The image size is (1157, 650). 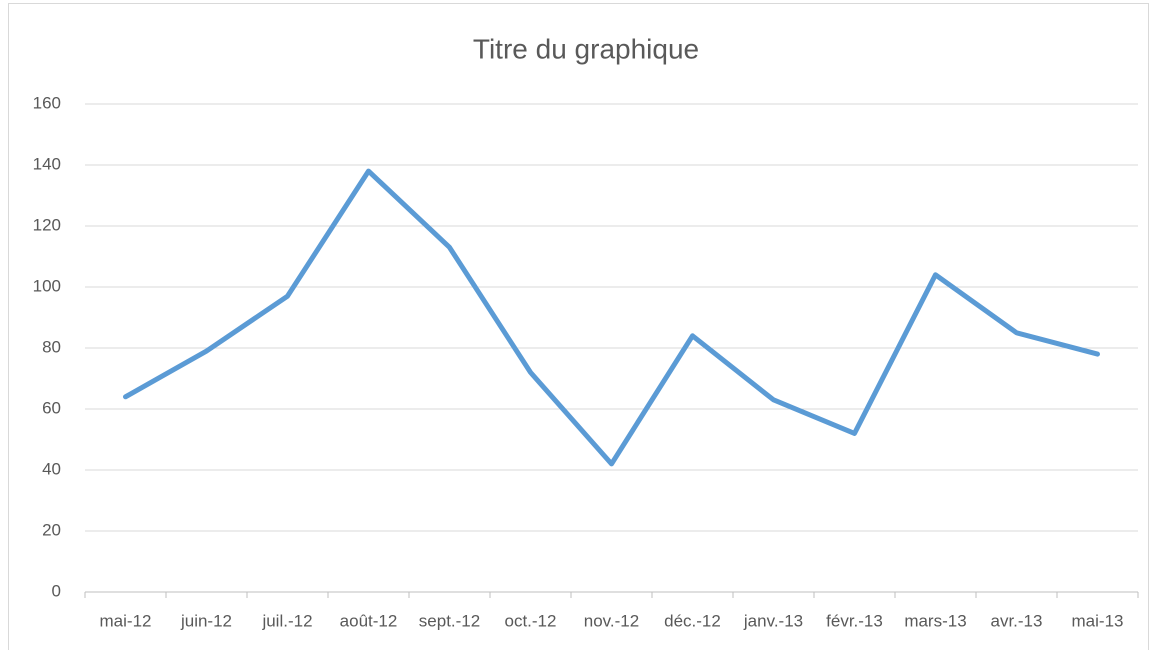 What do you see at coordinates (286, 620) in the screenshot?
I see `x-tick-label: juil.-12` at bounding box center [286, 620].